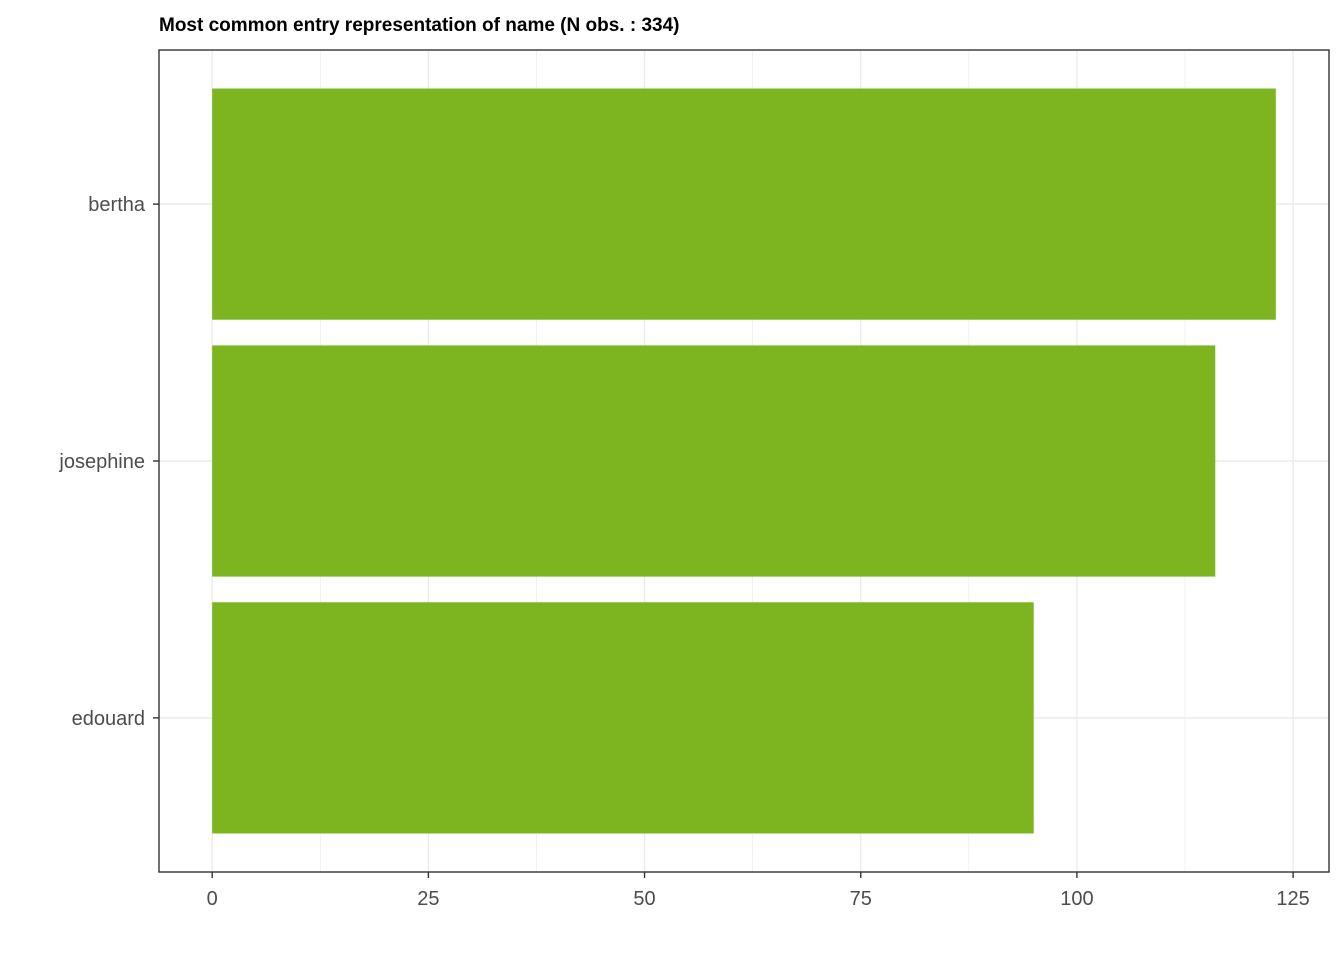 This screenshot has height=960, width=1344. Describe the element at coordinates (101, 462) in the screenshot. I see `y-tick-label-josephine: josephine` at that location.